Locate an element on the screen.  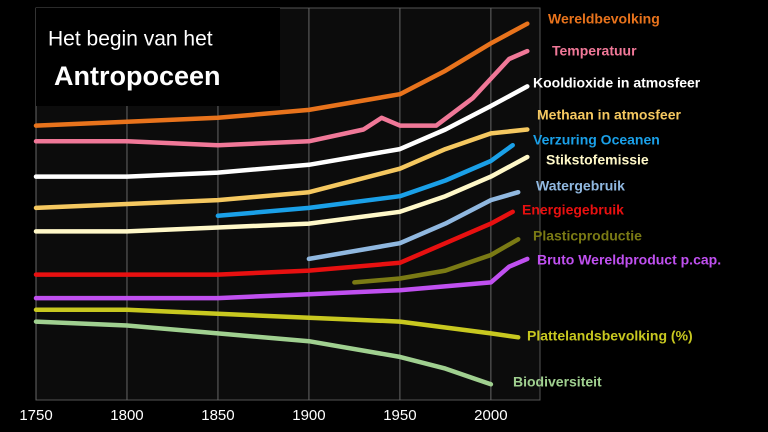
x-tick-label: 1800 is located at coordinates (126, 415).